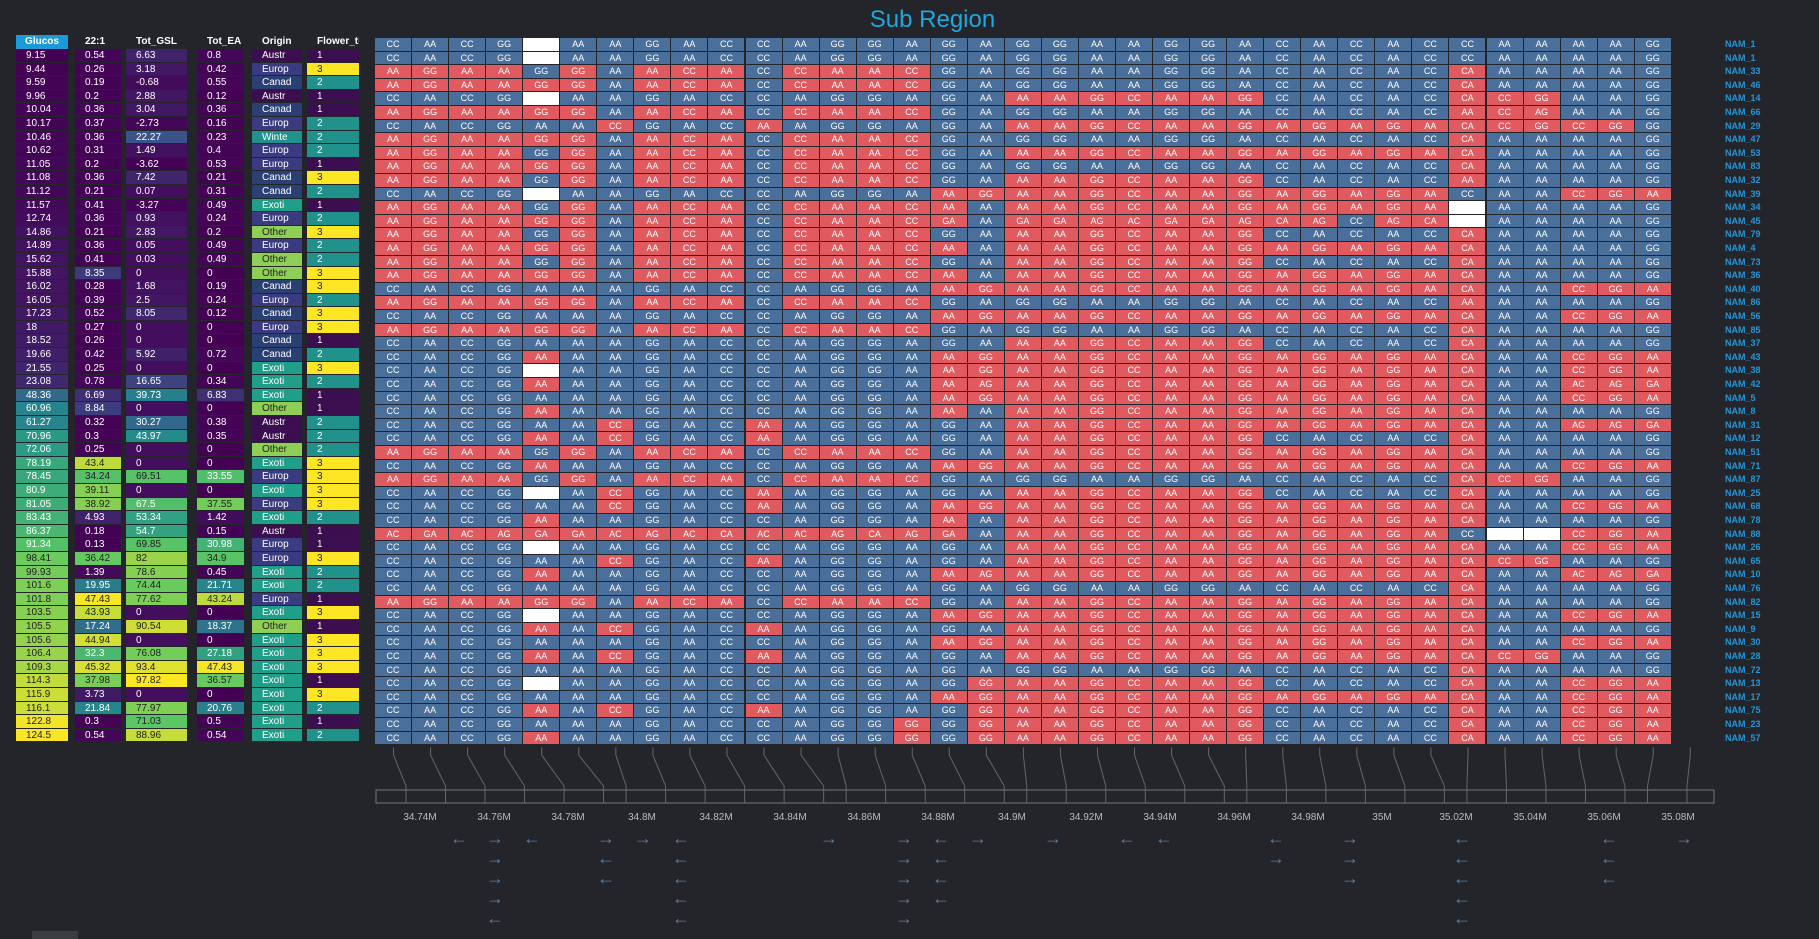  I want to click on table-cell: 91.34, so click(42, 545).